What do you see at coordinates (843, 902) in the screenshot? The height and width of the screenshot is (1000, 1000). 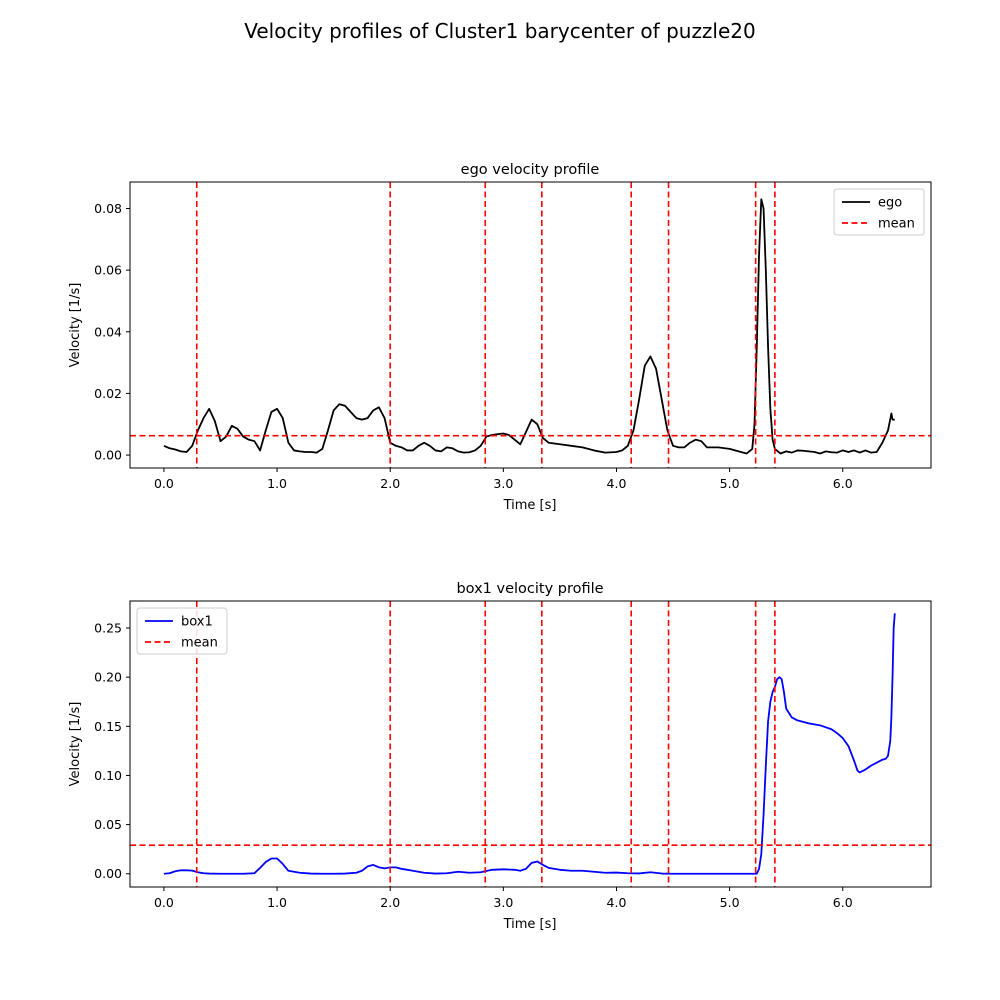 I see `box1-x-tick-label: 6.0` at bounding box center [843, 902].